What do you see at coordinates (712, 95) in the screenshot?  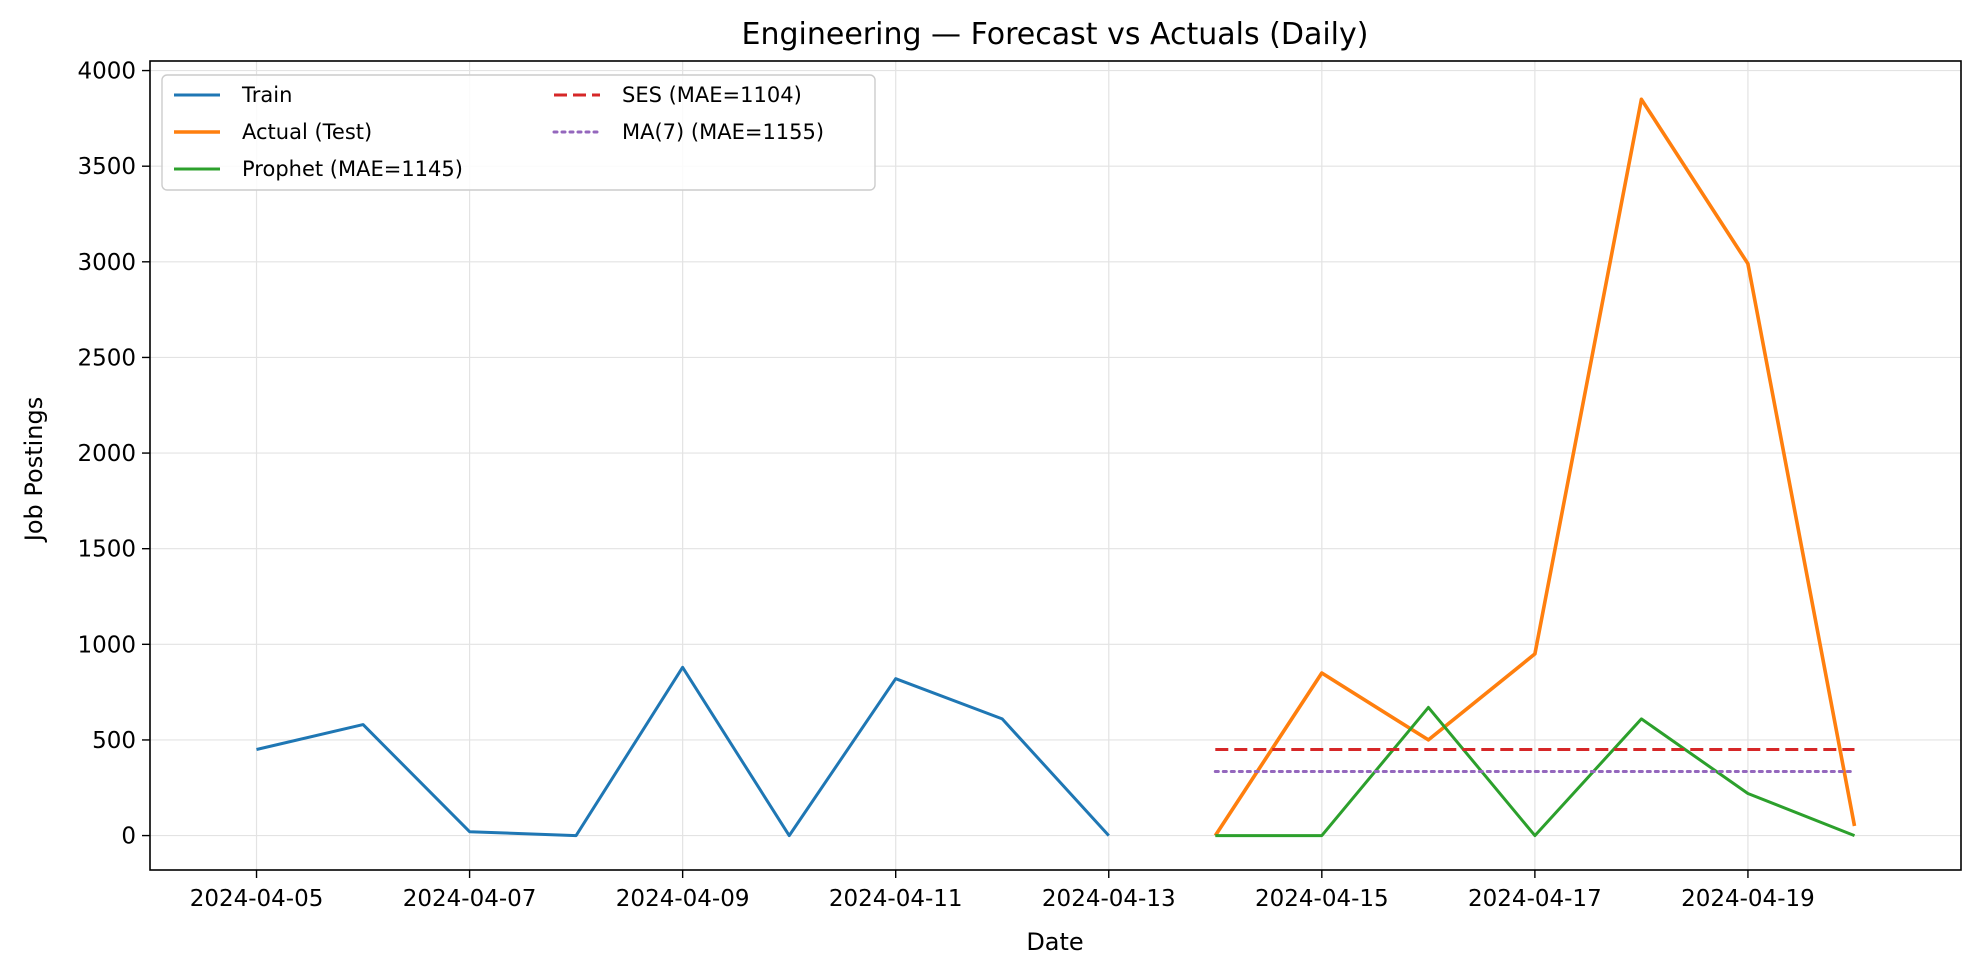 I see `legend-label: SES (MAE=1104)` at bounding box center [712, 95].